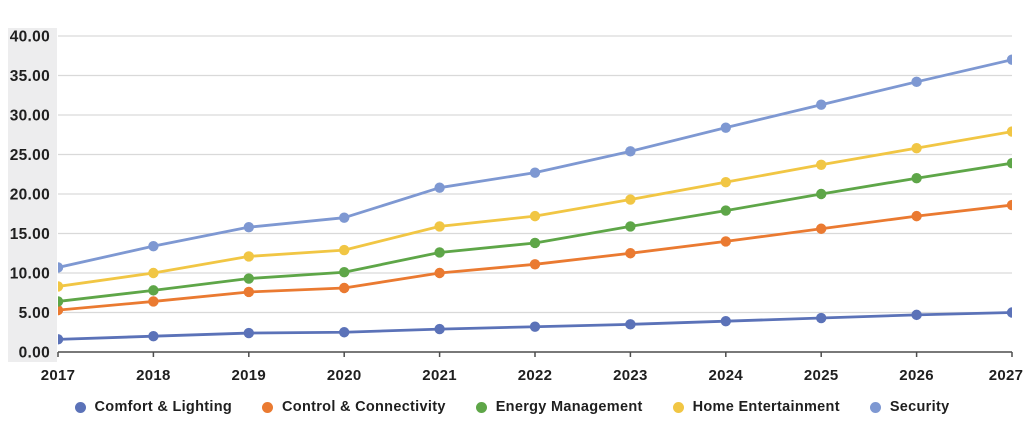 This screenshot has height=438, width=1024. Describe the element at coordinates (535, 172) in the screenshot. I see `data-point-security-2022` at that location.